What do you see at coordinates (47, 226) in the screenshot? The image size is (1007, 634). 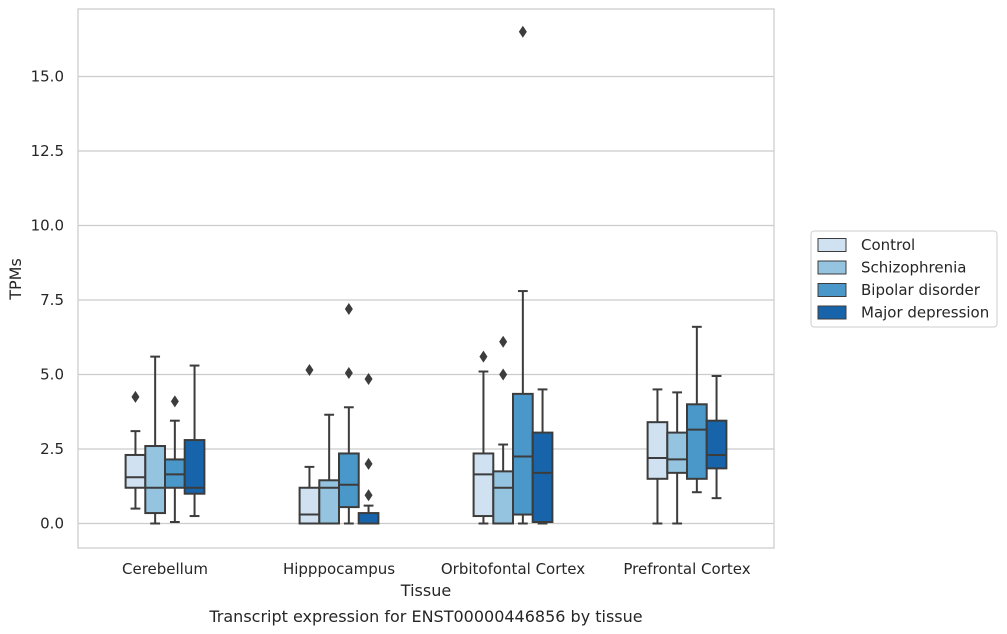 I see `y-tick-label: 10.0` at bounding box center [47, 226].